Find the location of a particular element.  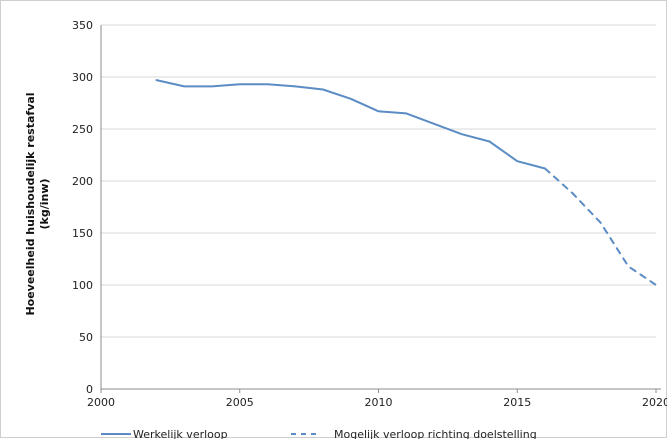

y-axis-label-line-1: Hoeveelheid huishoudelijk restafval is located at coordinates (30, 203).